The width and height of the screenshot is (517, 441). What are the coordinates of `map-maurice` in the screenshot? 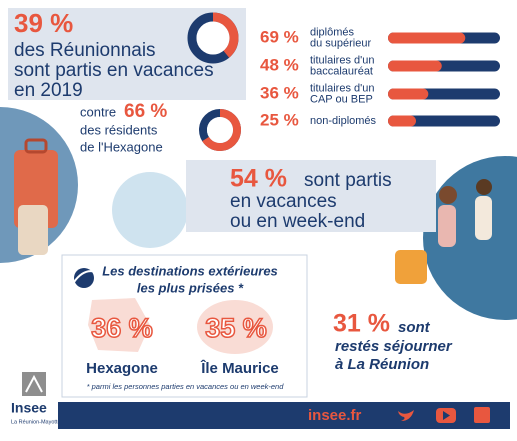 It's located at (235, 327).